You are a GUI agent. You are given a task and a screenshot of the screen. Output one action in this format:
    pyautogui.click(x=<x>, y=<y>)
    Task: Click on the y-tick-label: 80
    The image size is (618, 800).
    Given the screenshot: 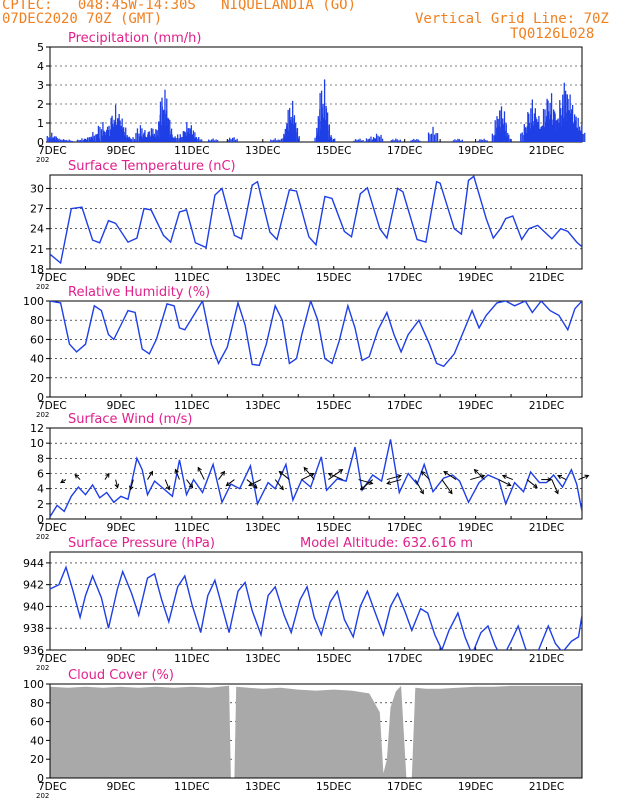 What is the action you would take?
    pyautogui.click(x=37, y=320)
    